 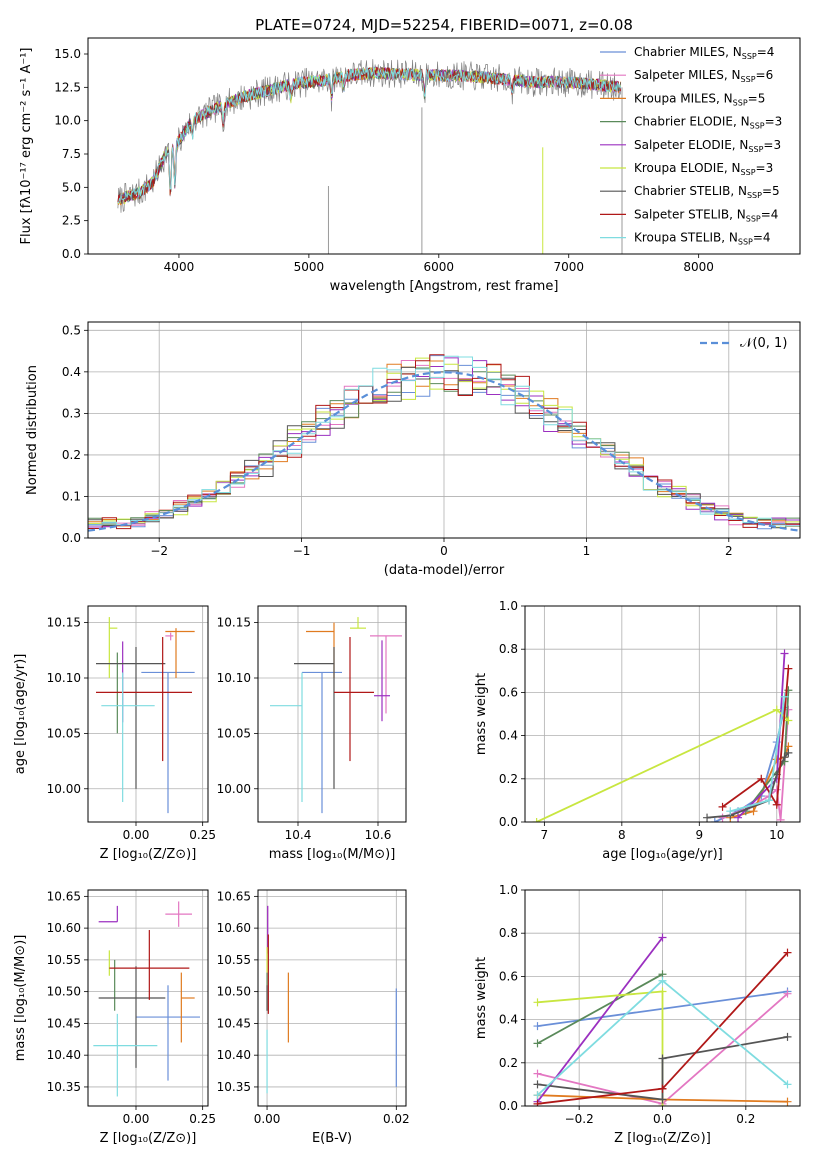 I want to click on mass-vs-Z-xtick-label-1: 0.25, so click(x=202, y=1119).